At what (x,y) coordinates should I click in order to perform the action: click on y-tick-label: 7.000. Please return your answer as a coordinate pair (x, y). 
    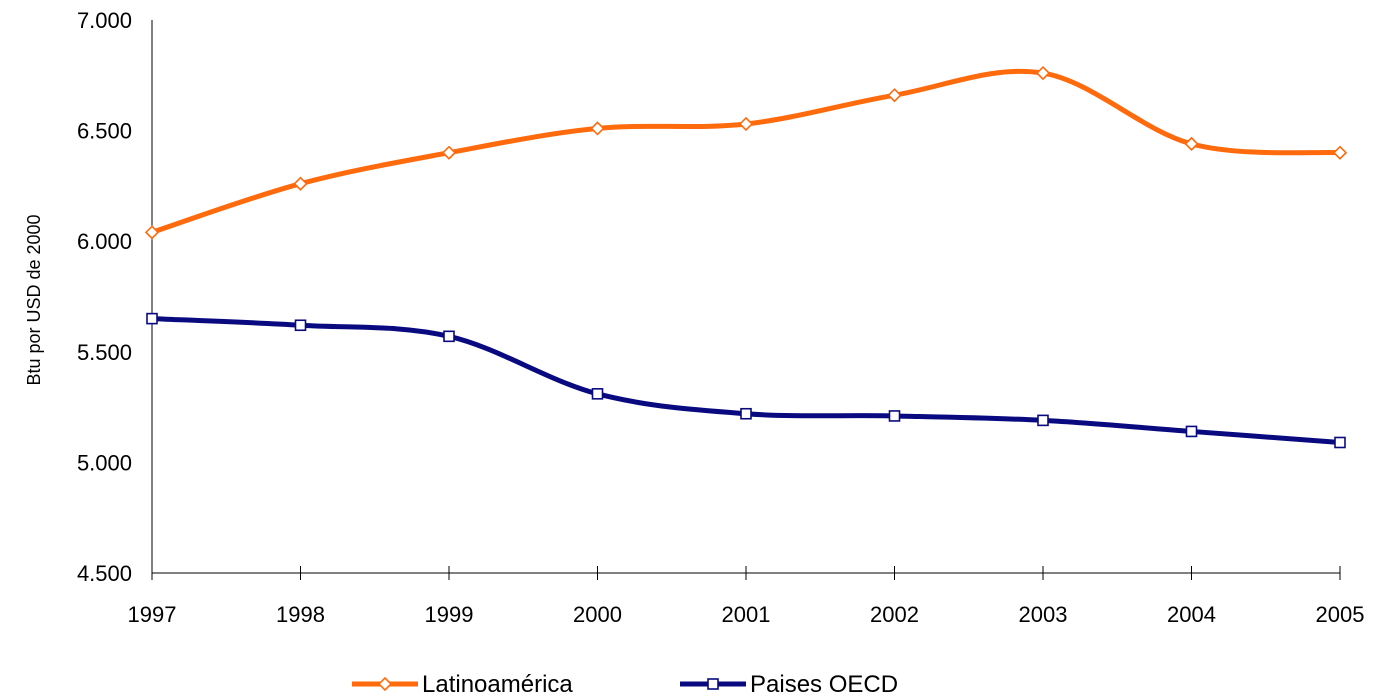
    Looking at the image, I should click on (104, 20).